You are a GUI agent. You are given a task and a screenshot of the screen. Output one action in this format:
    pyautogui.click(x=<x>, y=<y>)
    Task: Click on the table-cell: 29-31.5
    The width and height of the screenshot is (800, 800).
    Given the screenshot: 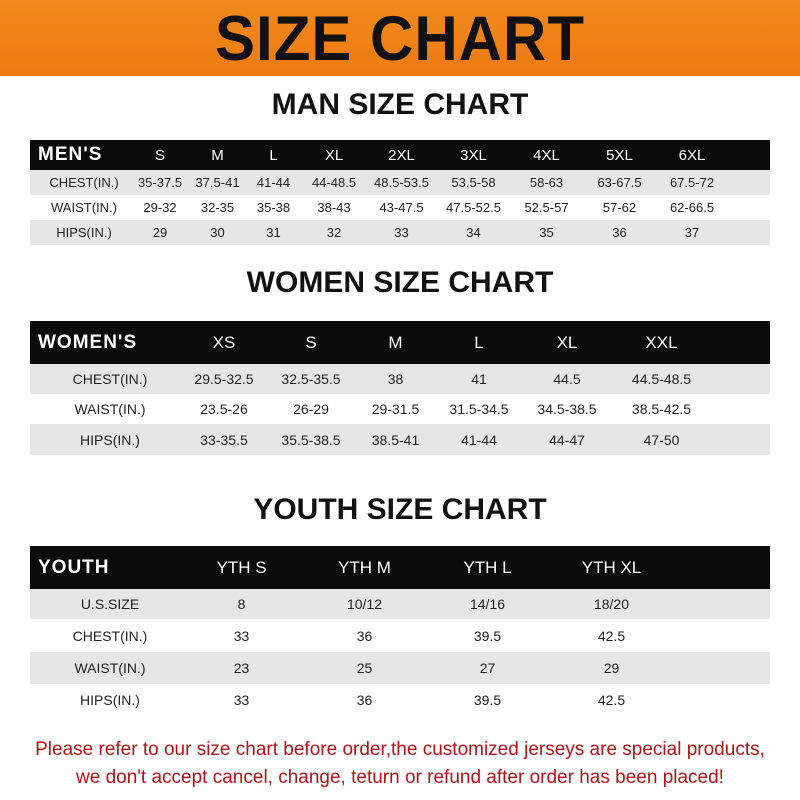 What is the action you would take?
    pyautogui.click(x=395, y=409)
    